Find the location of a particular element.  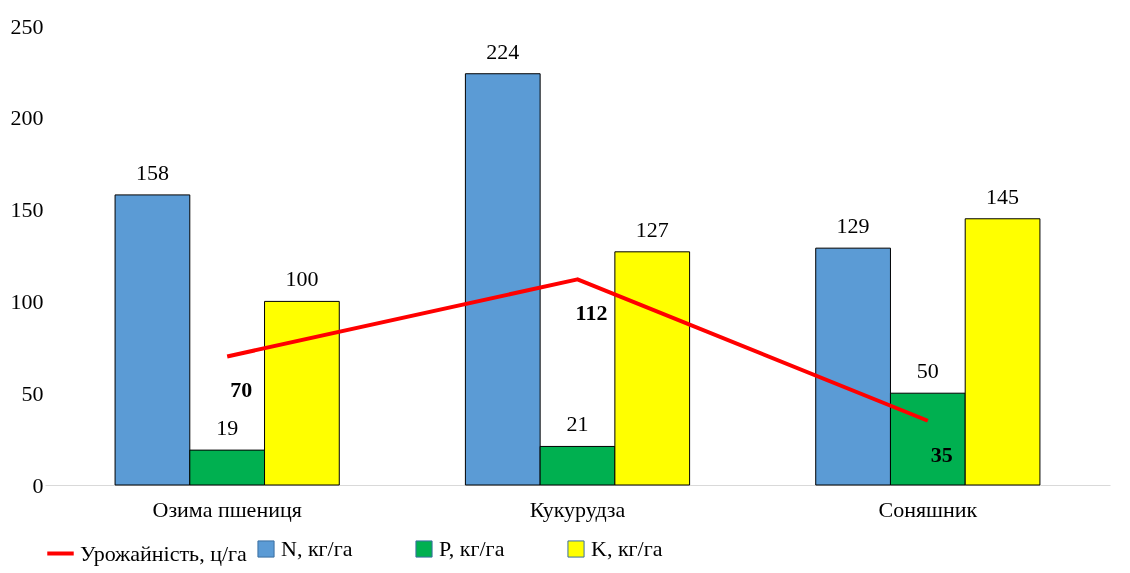

y-tick-label: 250 is located at coordinates (27, 26).